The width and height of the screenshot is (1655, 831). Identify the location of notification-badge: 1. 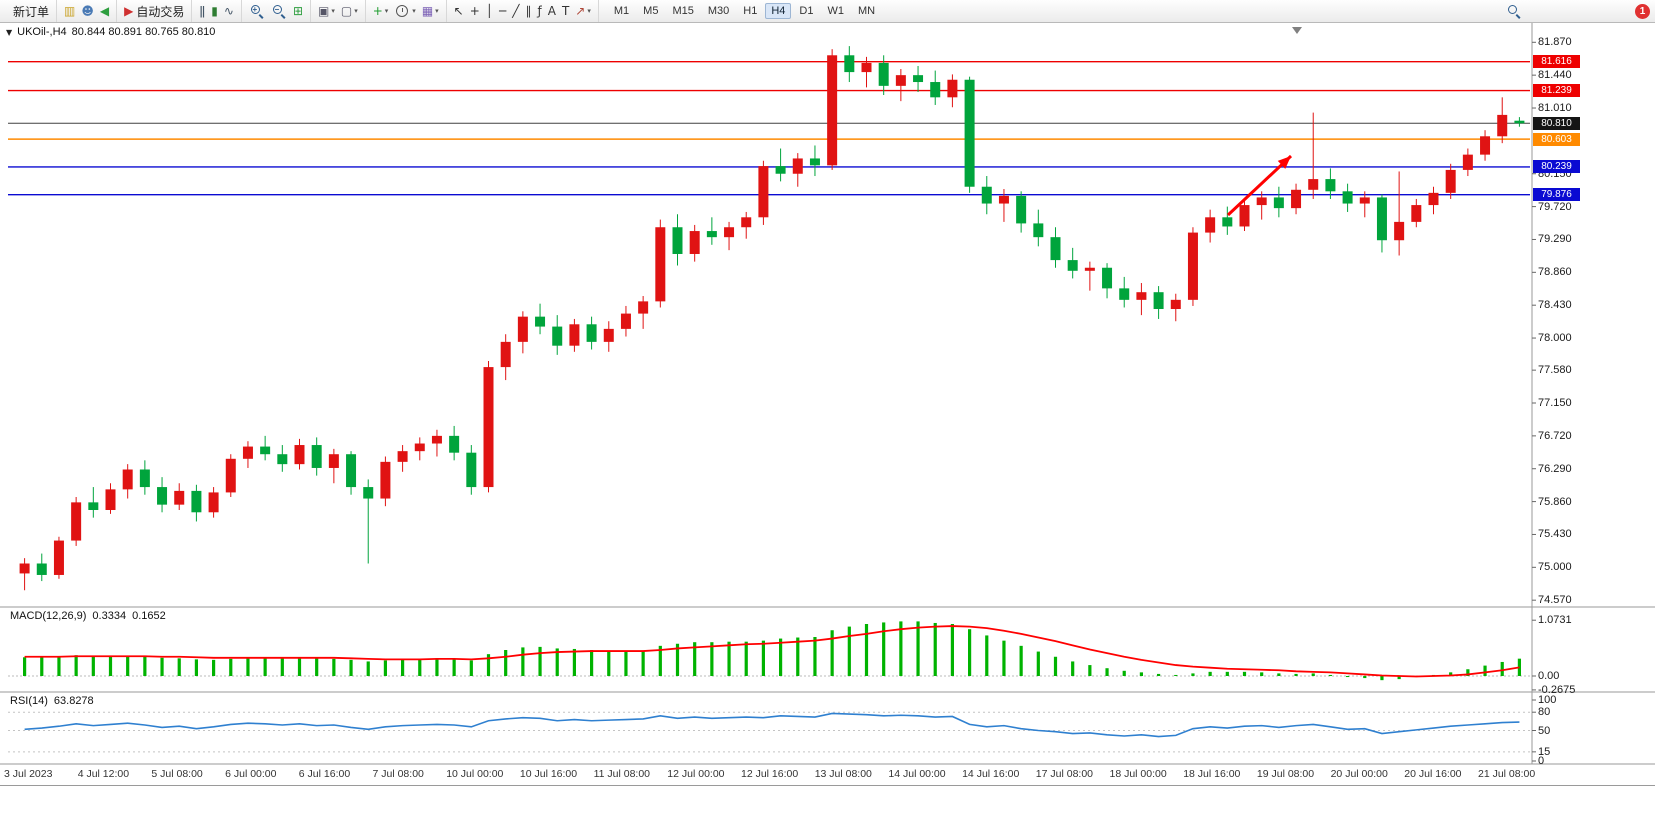
(1642, 11).